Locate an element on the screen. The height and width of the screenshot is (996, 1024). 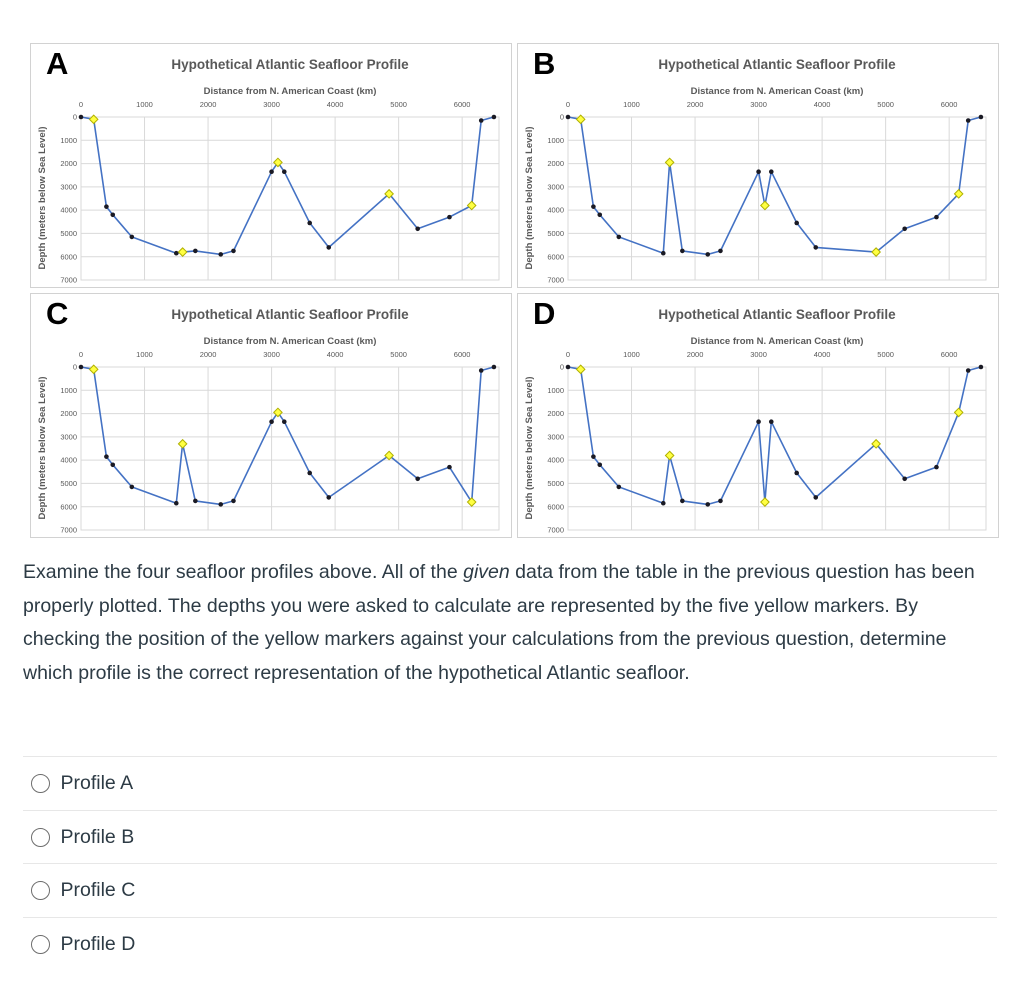
panel-letter-a: A is located at coordinates (57, 63).